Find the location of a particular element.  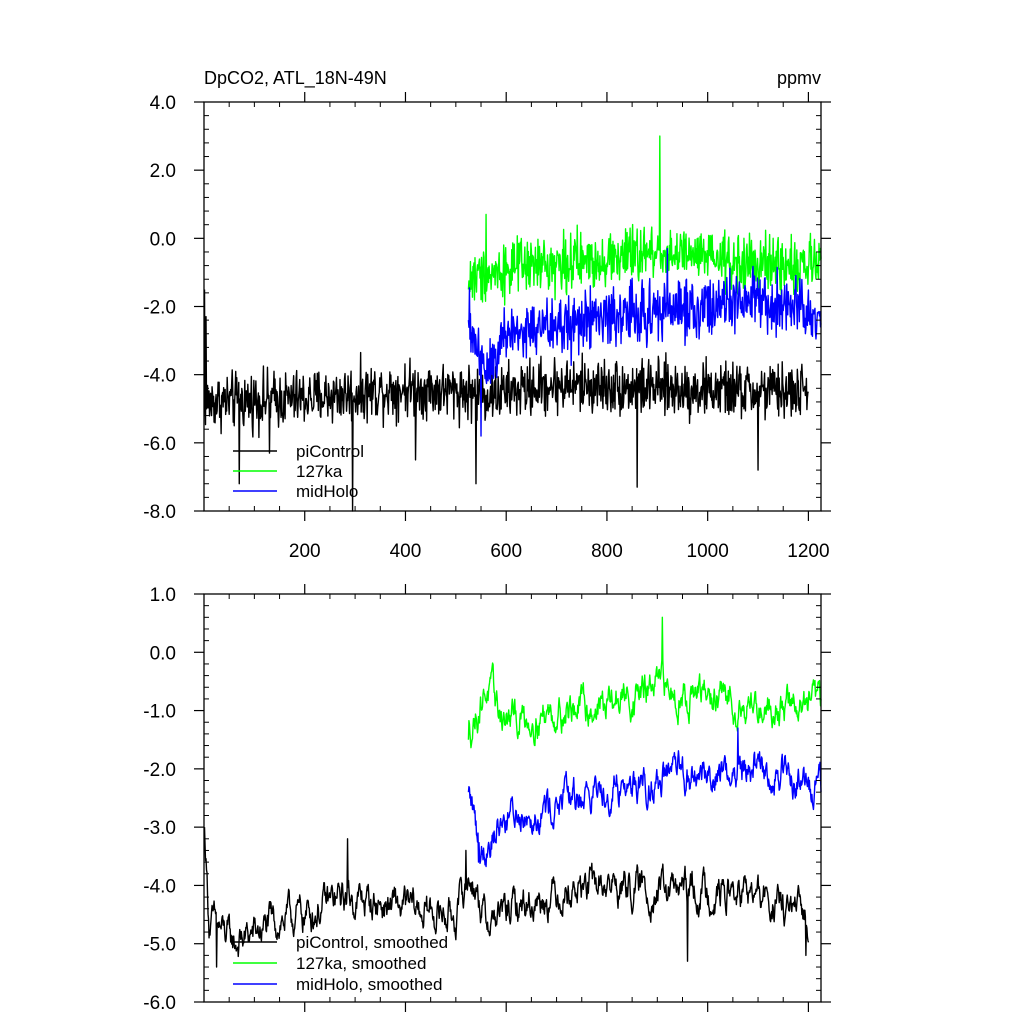

top-panel-title: DpCO2, ATL_18N-49N is located at coordinates (295, 78).